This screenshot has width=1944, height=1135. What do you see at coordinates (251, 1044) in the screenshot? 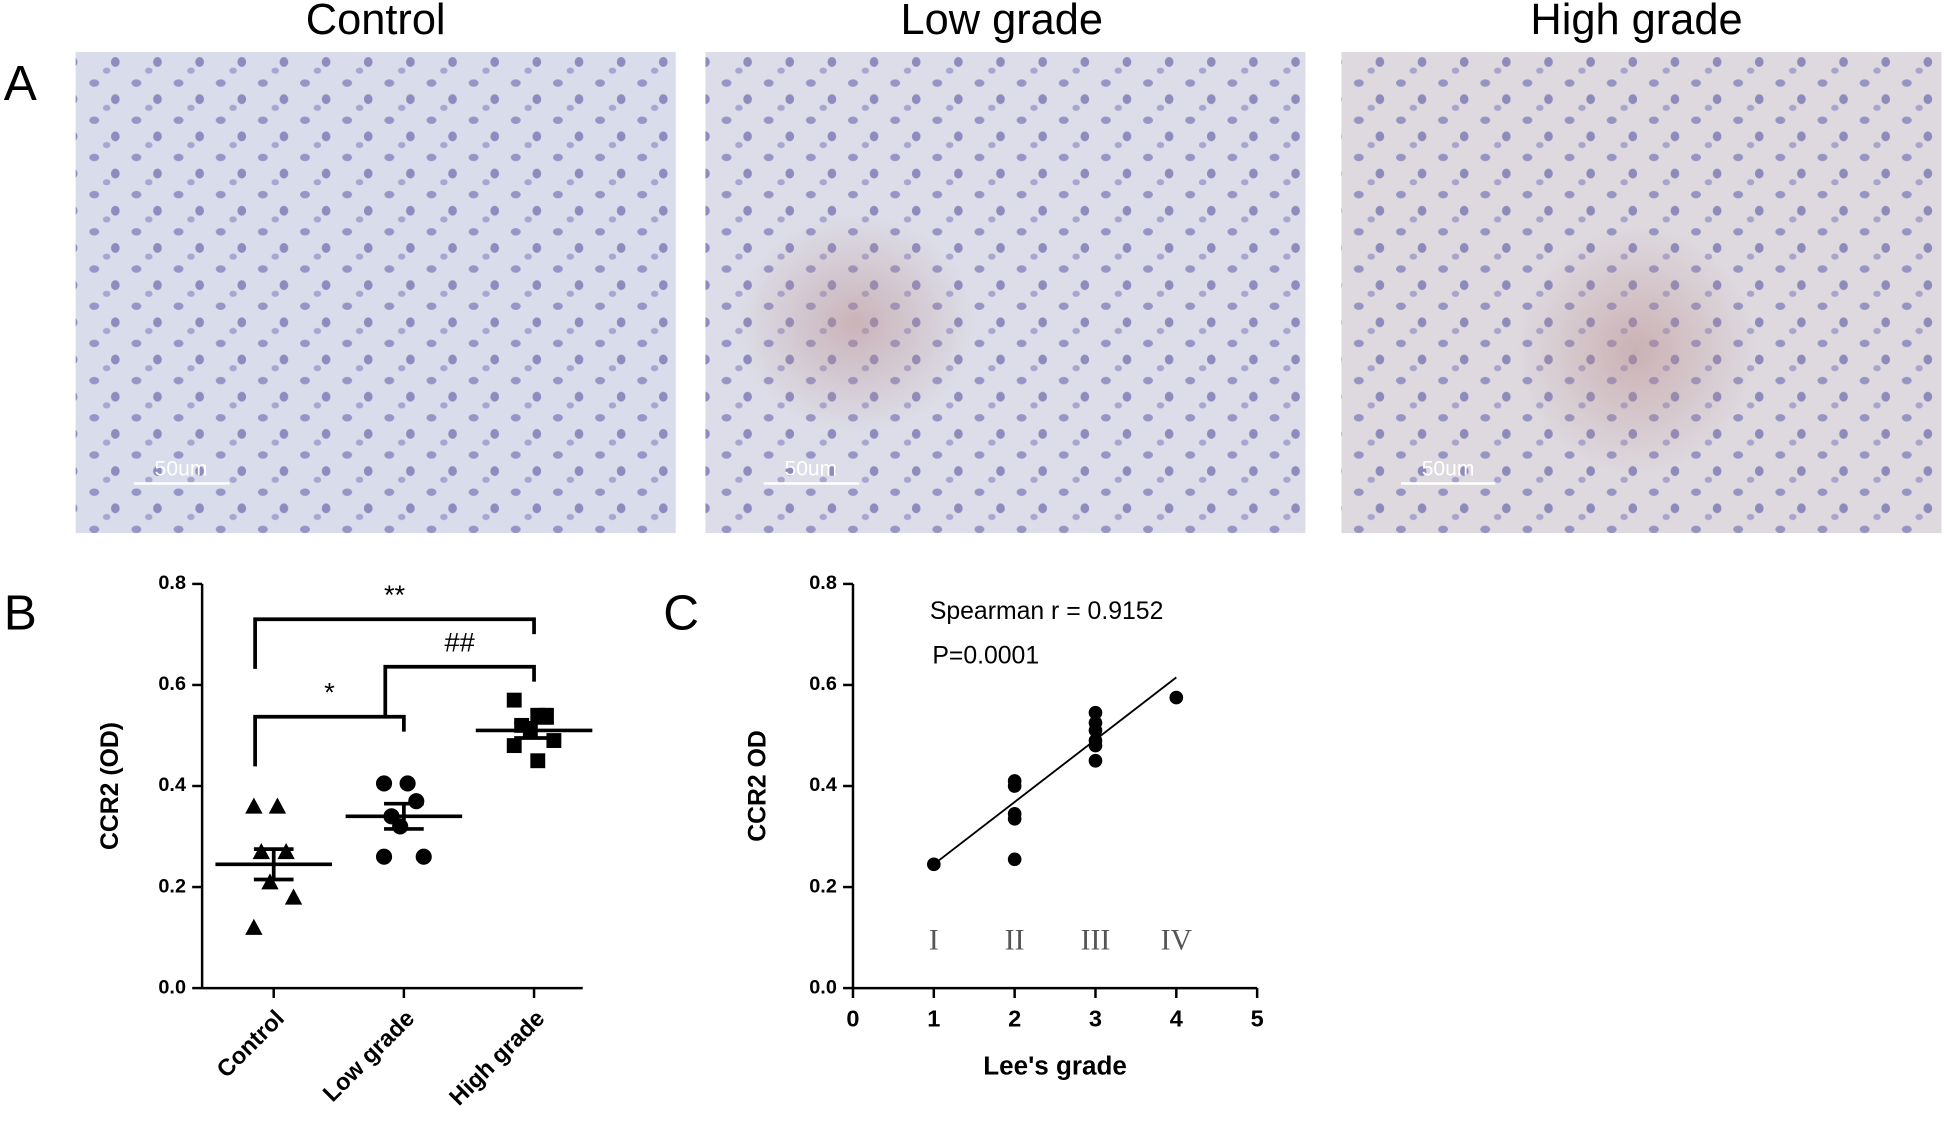
I see `x-tick-label: Control` at bounding box center [251, 1044].